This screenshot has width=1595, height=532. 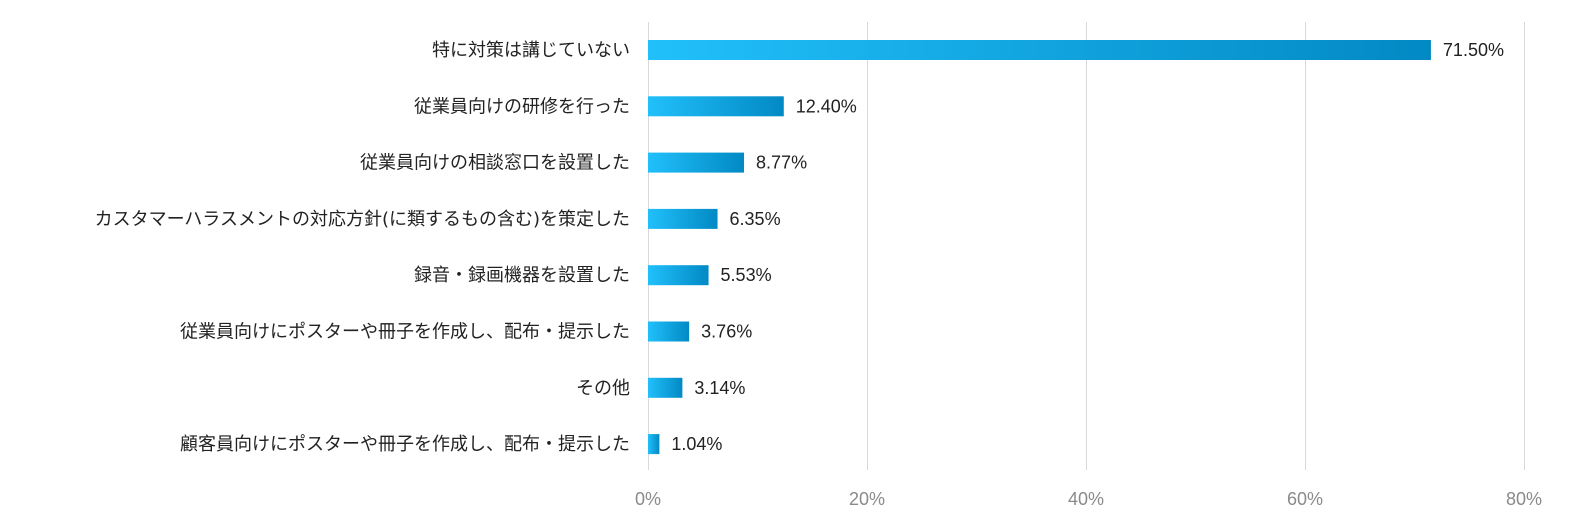 What do you see at coordinates (781, 163) in the screenshot?
I see `data-label: 8.77%` at bounding box center [781, 163].